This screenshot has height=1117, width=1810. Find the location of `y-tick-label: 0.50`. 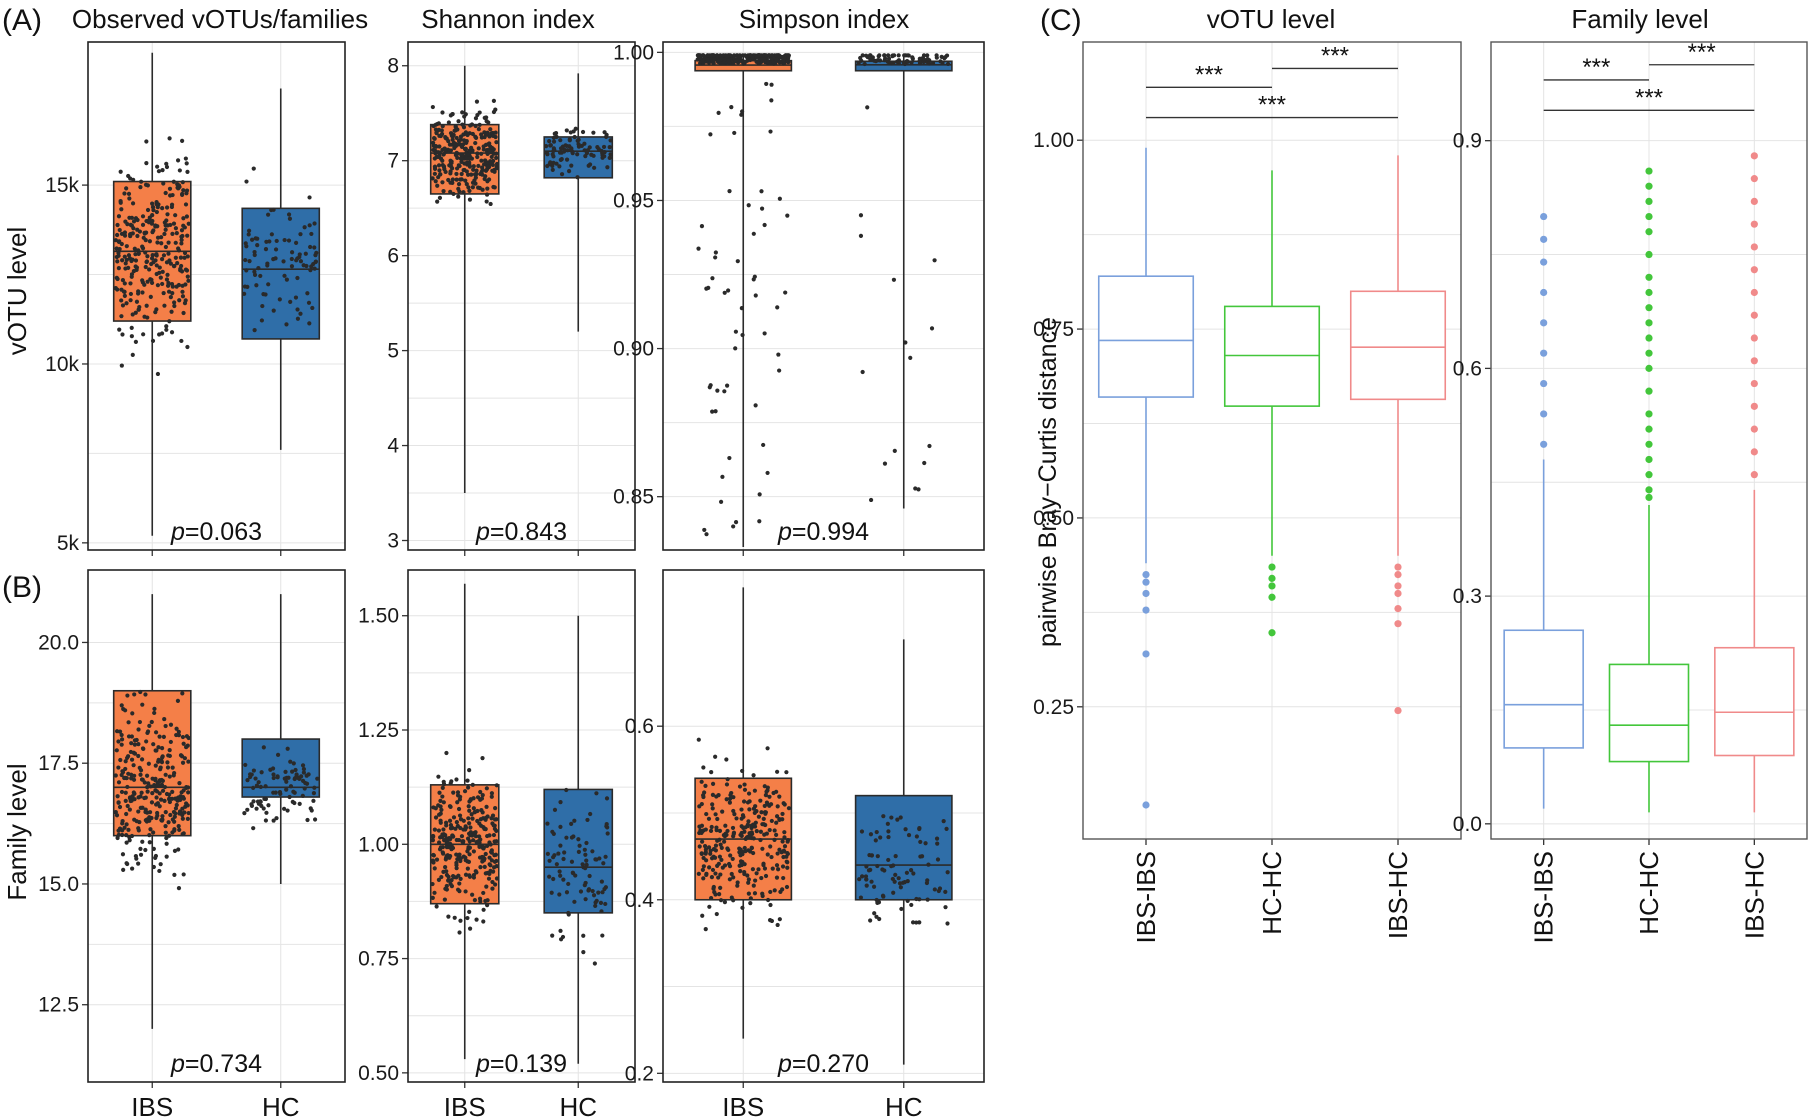

y-tick-label: 0.50 is located at coordinates (1053, 518).